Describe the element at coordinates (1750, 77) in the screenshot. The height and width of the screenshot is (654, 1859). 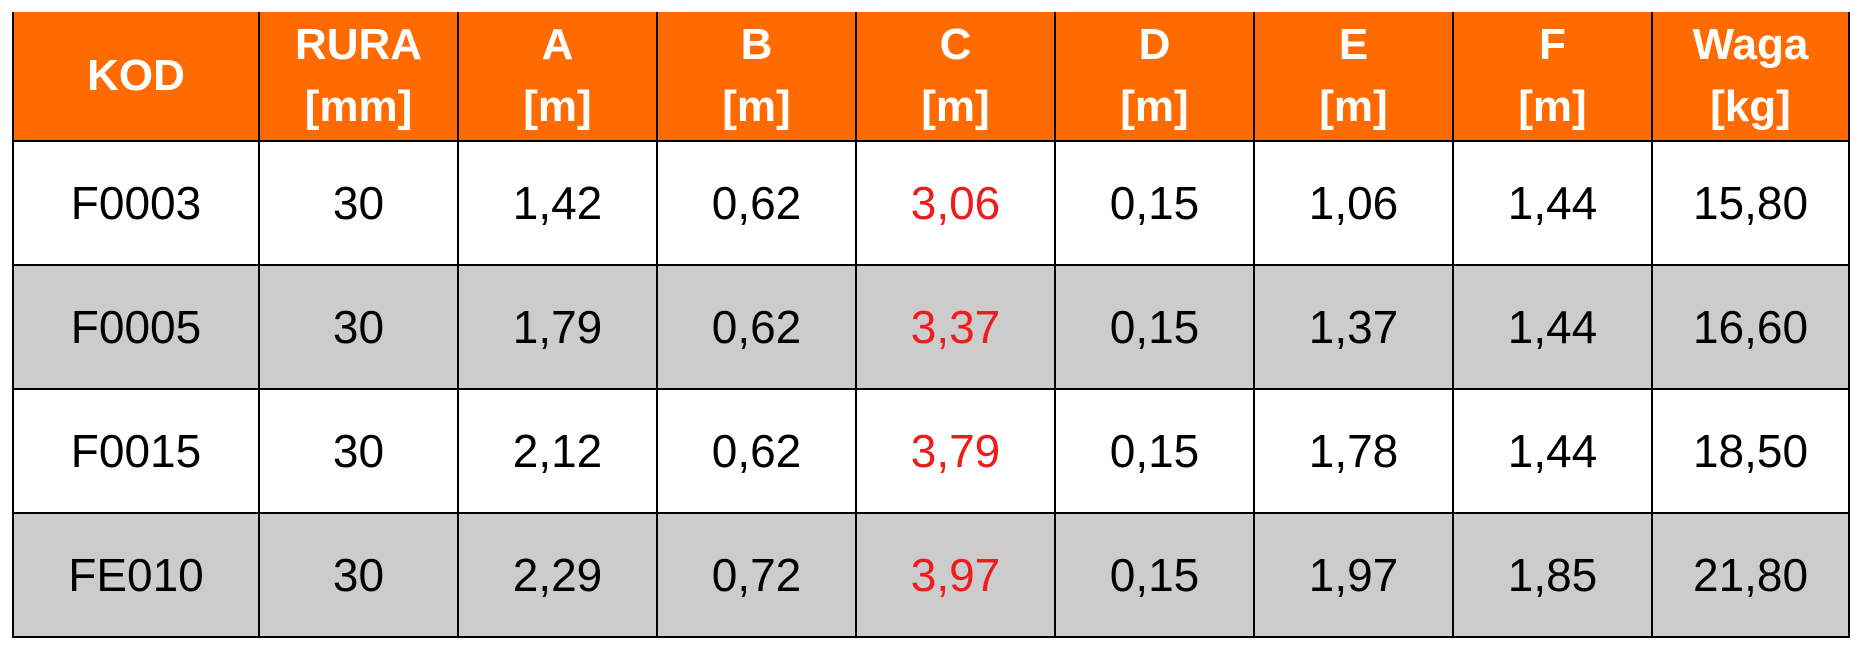
I see `header-cell: Waga [kg]` at that location.